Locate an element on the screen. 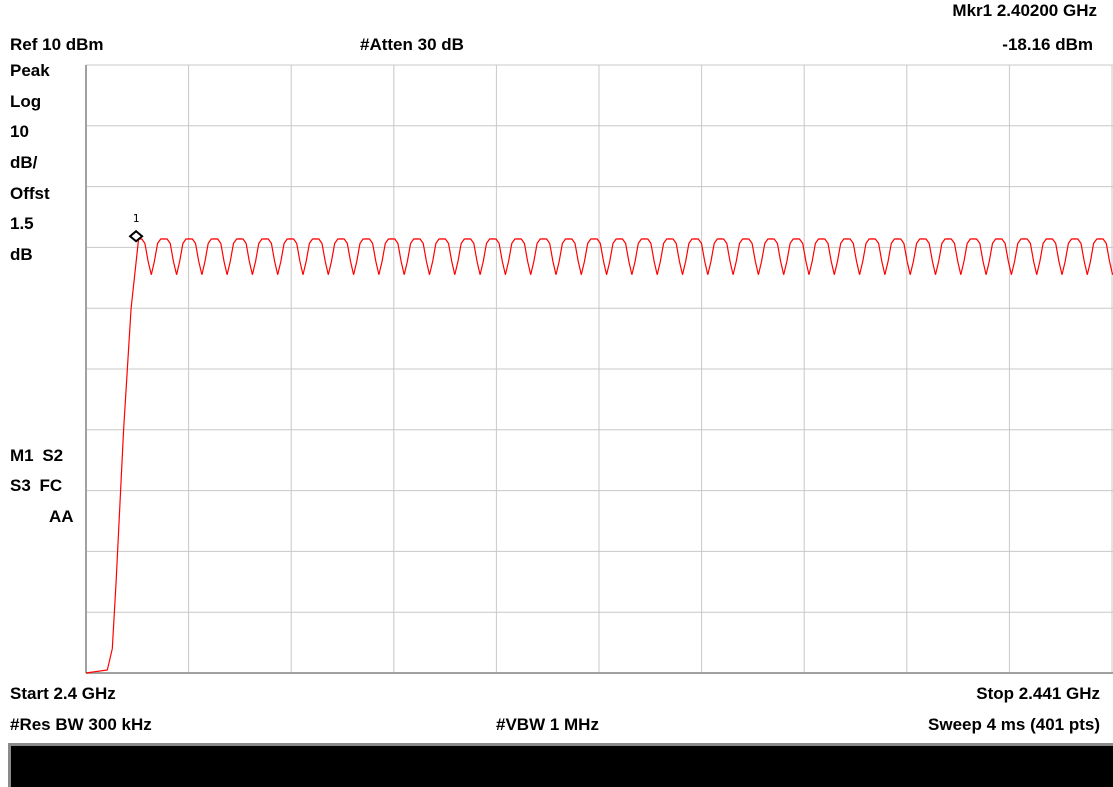  sweep-label: Sweep 4 ms (401 pts) is located at coordinates (1014, 724).